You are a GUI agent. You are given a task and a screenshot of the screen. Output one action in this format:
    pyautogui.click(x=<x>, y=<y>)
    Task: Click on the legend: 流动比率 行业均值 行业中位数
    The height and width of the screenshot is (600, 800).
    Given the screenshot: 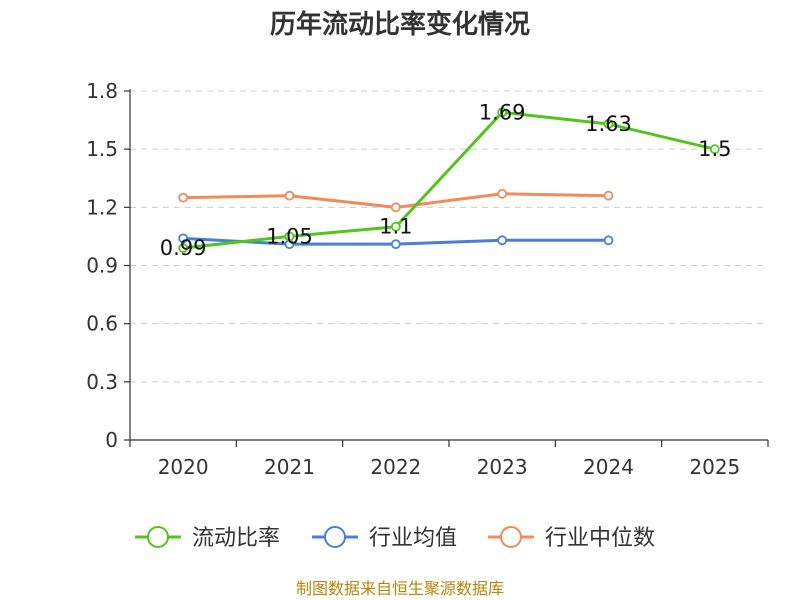 What is the action you would take?
    pyautogui.click(x=395, y=538)
    